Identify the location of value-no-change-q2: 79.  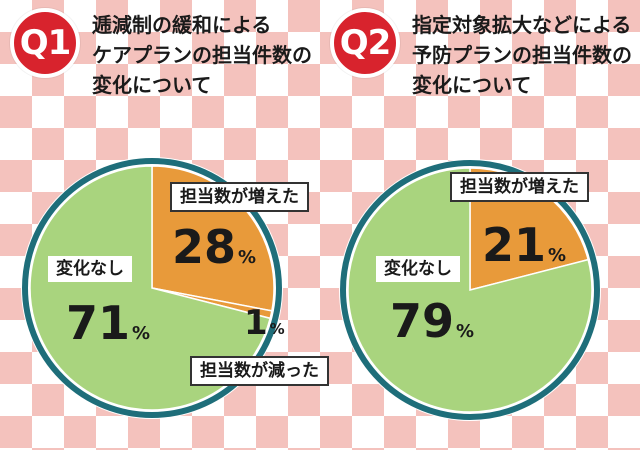
(422, 321).